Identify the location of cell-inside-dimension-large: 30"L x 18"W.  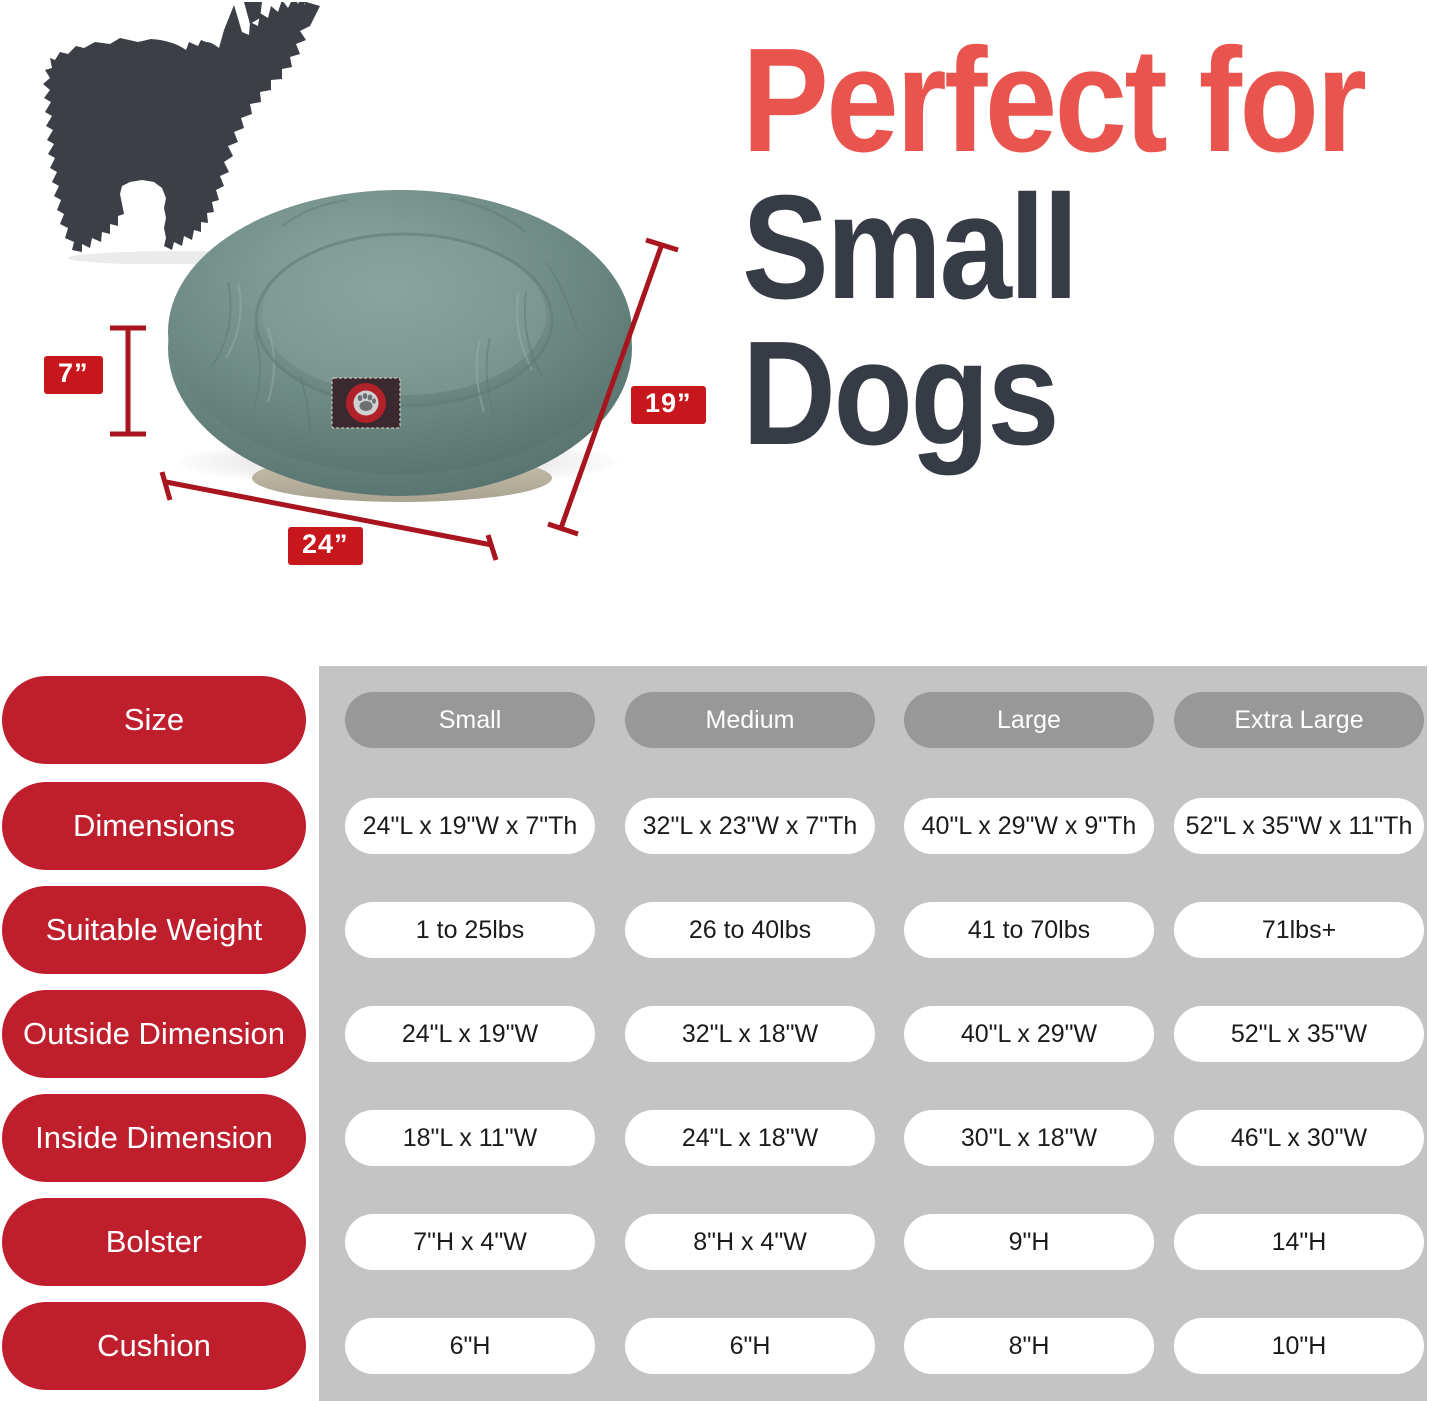
(1029, 1138).